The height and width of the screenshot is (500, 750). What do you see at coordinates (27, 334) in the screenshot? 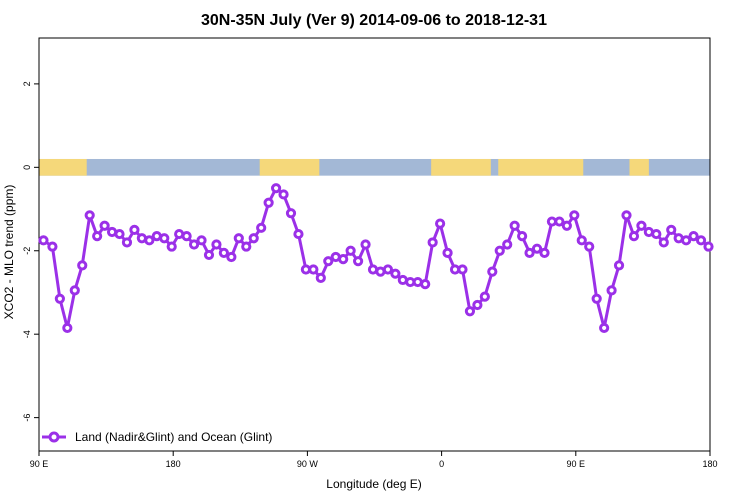
I see `y-tick-label: -4` at bounding box center [27, 334].